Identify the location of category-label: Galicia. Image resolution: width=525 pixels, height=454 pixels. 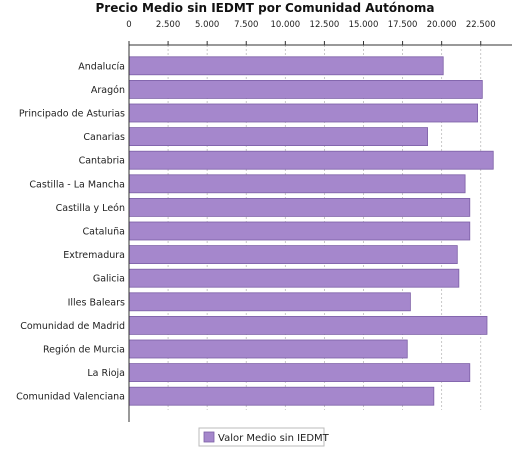
(109, 279).